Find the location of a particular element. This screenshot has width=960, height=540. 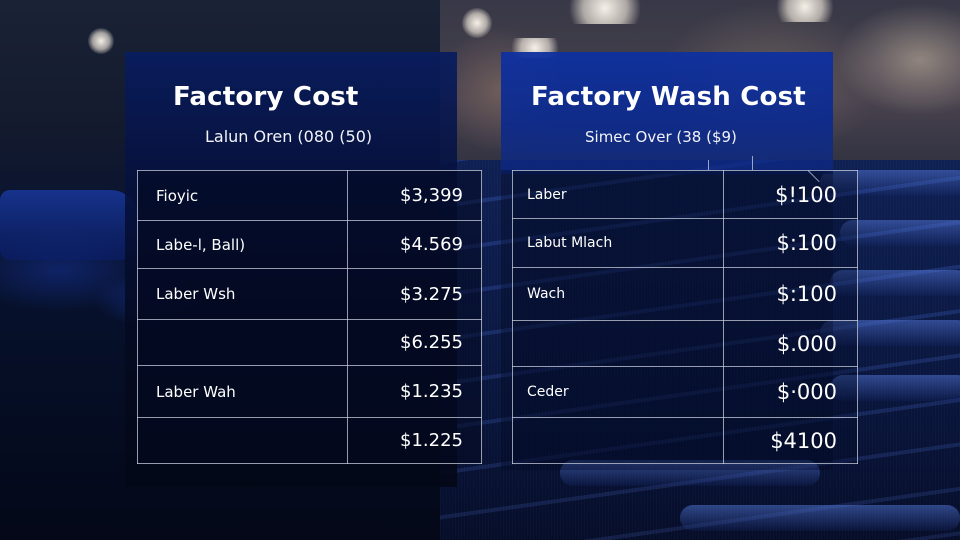

table-row: Fioyic $3,399 is located at coordinates (309, 195).